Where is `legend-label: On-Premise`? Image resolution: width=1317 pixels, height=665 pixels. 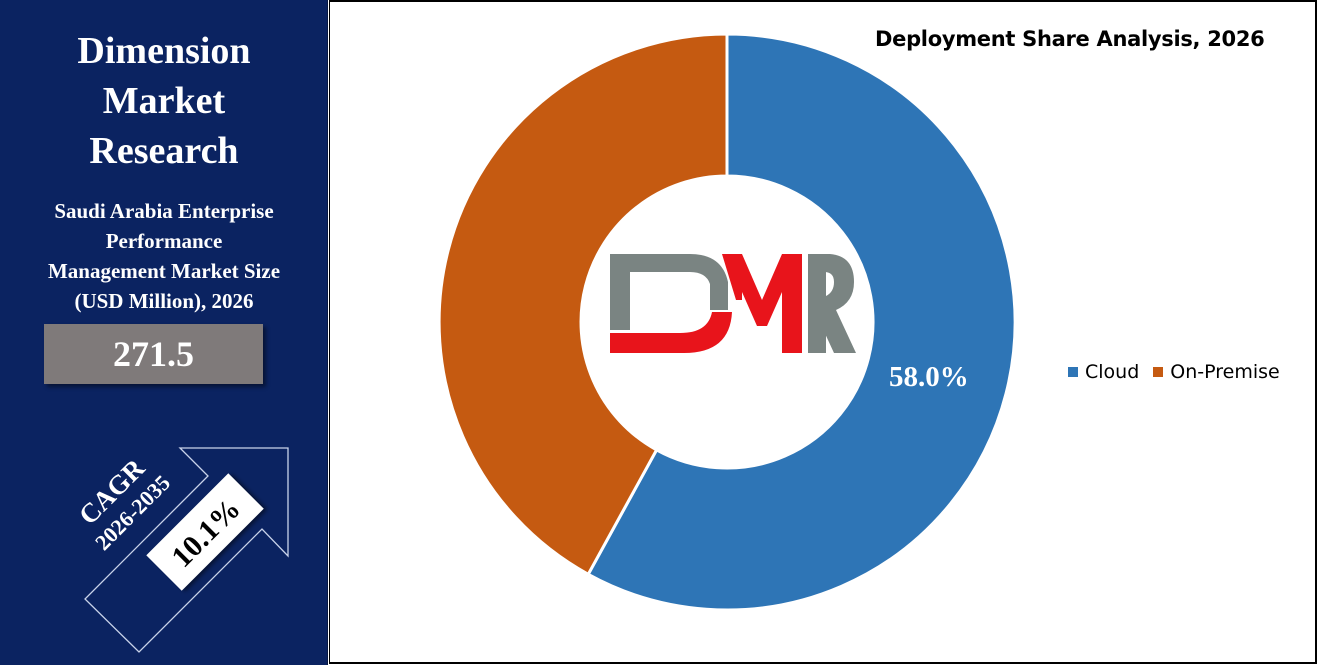 legend-label: On-Premise is located at coordinates (1225, 372).